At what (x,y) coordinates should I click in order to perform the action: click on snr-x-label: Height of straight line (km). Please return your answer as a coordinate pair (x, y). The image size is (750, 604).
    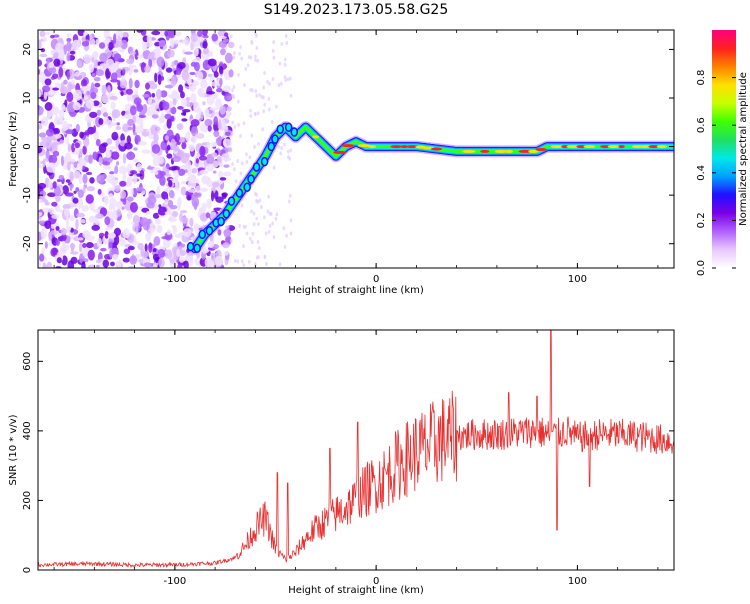
    Looking at the image, I should click on (356, 590).